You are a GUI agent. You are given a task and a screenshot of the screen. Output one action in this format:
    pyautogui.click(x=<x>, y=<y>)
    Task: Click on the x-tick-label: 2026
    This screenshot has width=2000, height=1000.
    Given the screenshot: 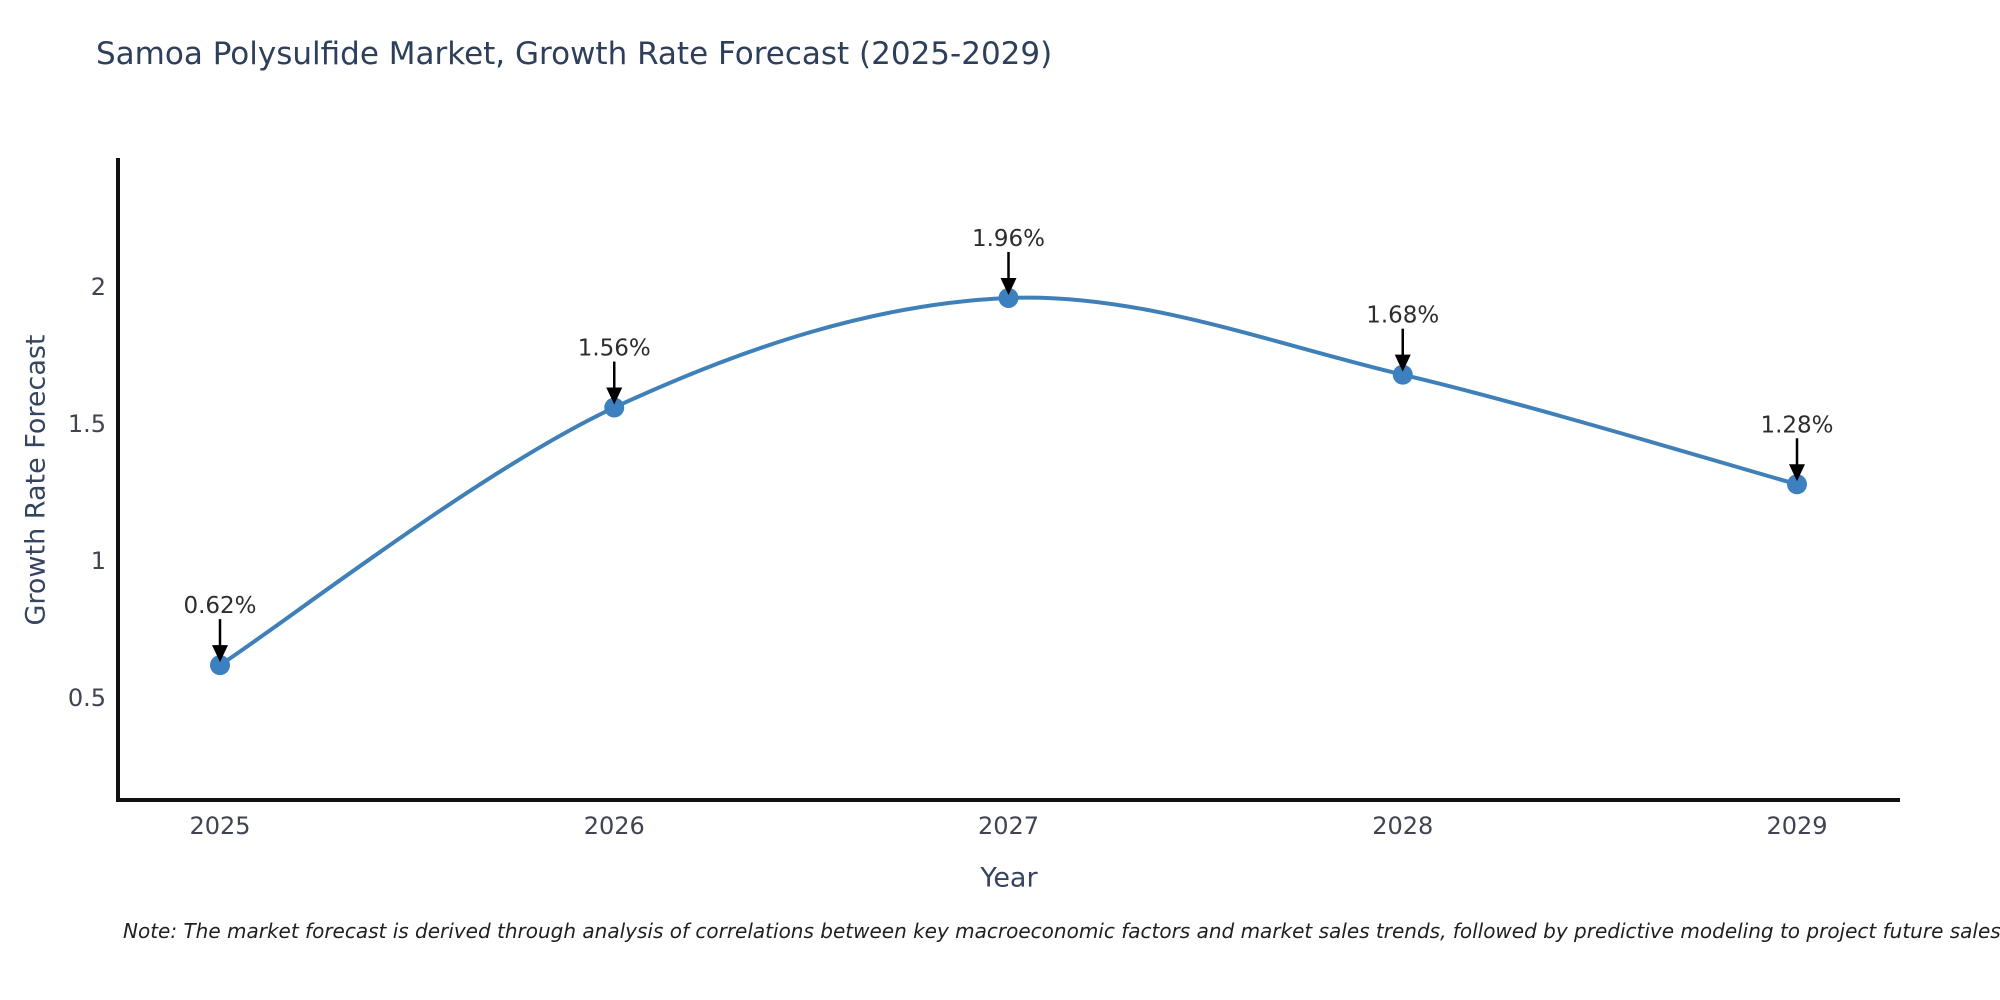 What is the action you would take?
    pyautogui.click(x=614, y=826)
    